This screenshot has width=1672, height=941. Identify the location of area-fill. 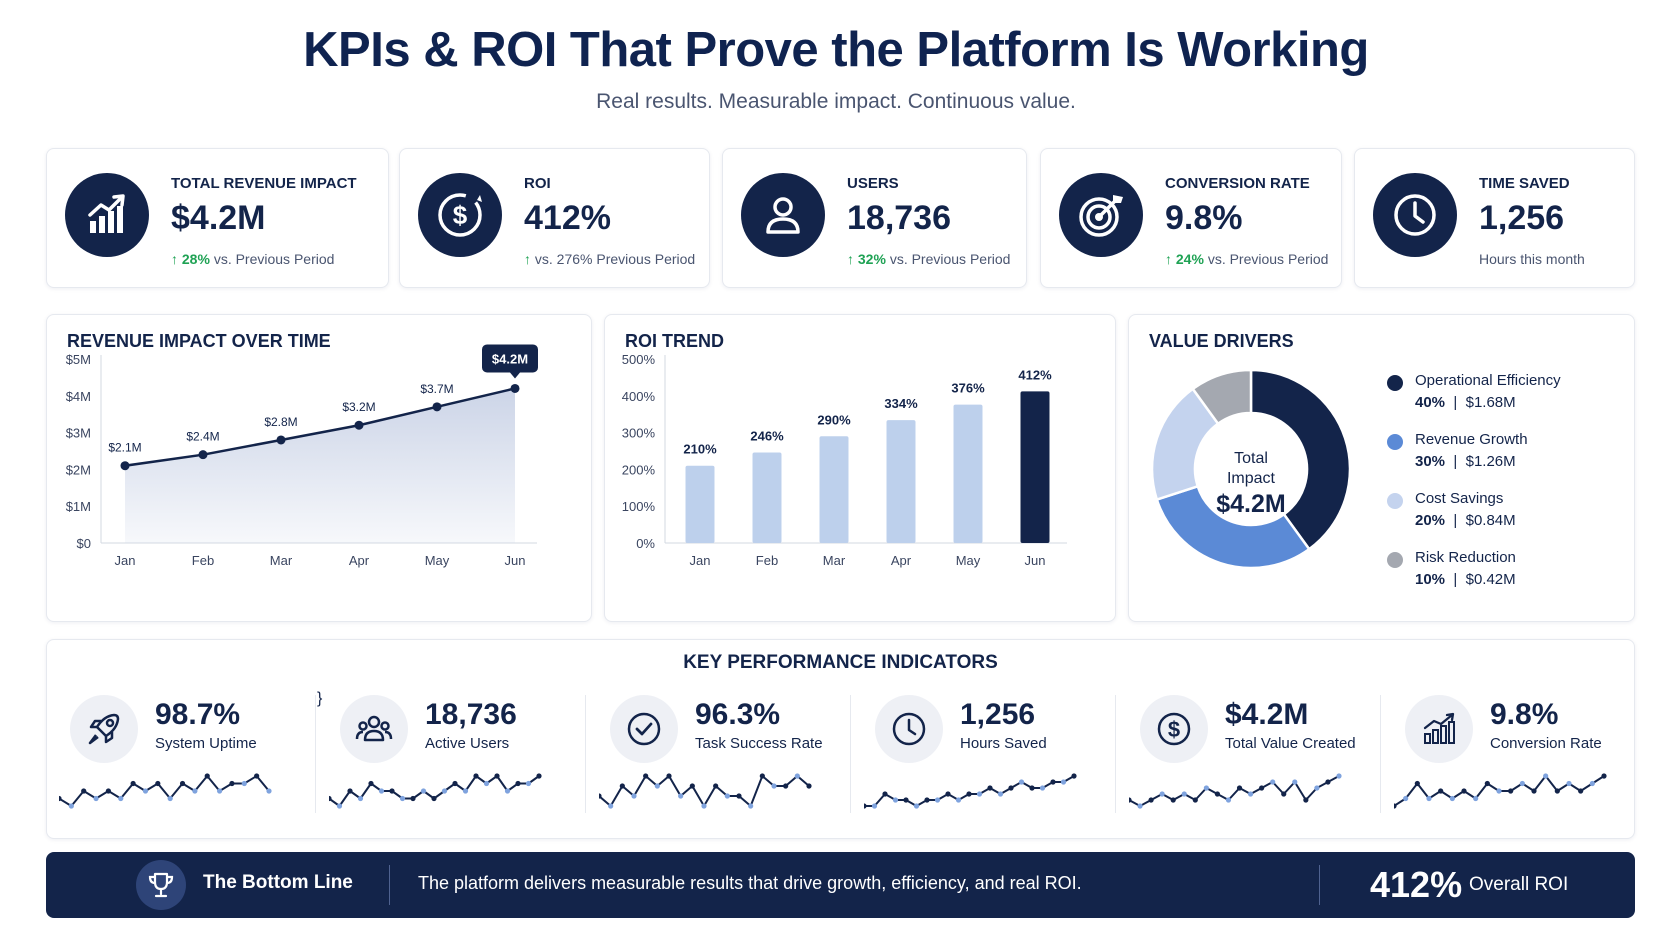
(320, 465).